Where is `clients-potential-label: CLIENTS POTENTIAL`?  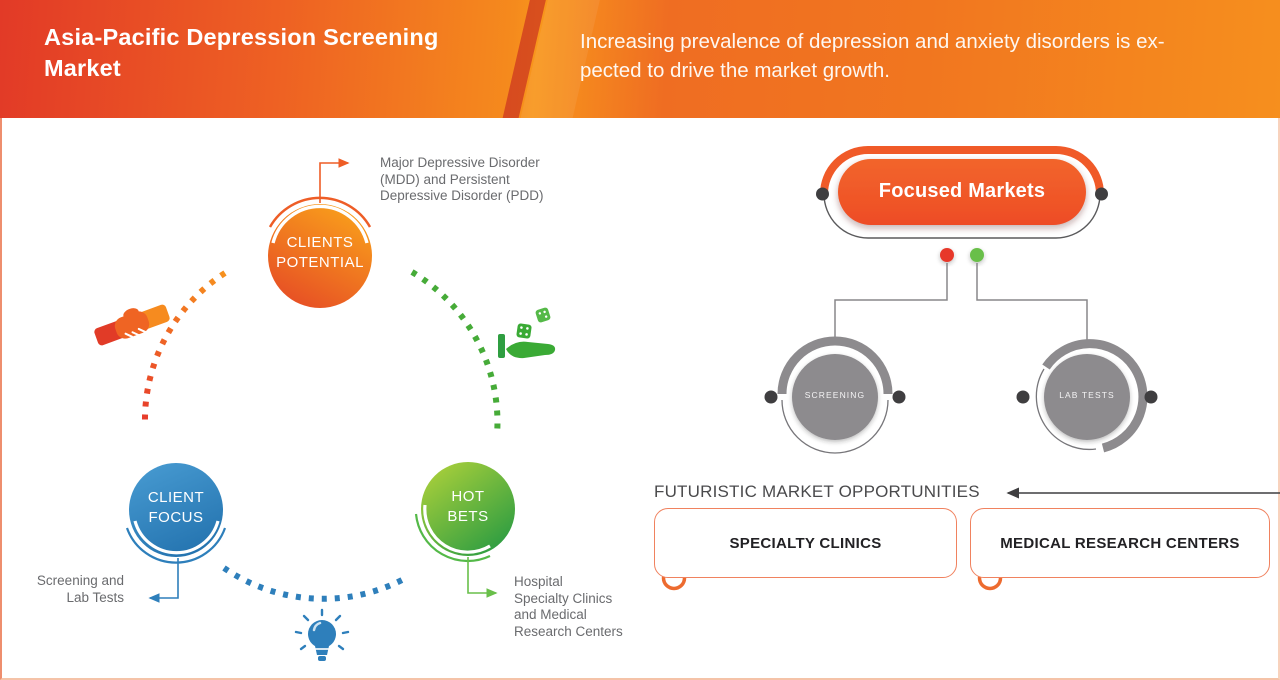 clients-potential-label: CLIENTS POTENTIAL is located at coordinates (320, 252).